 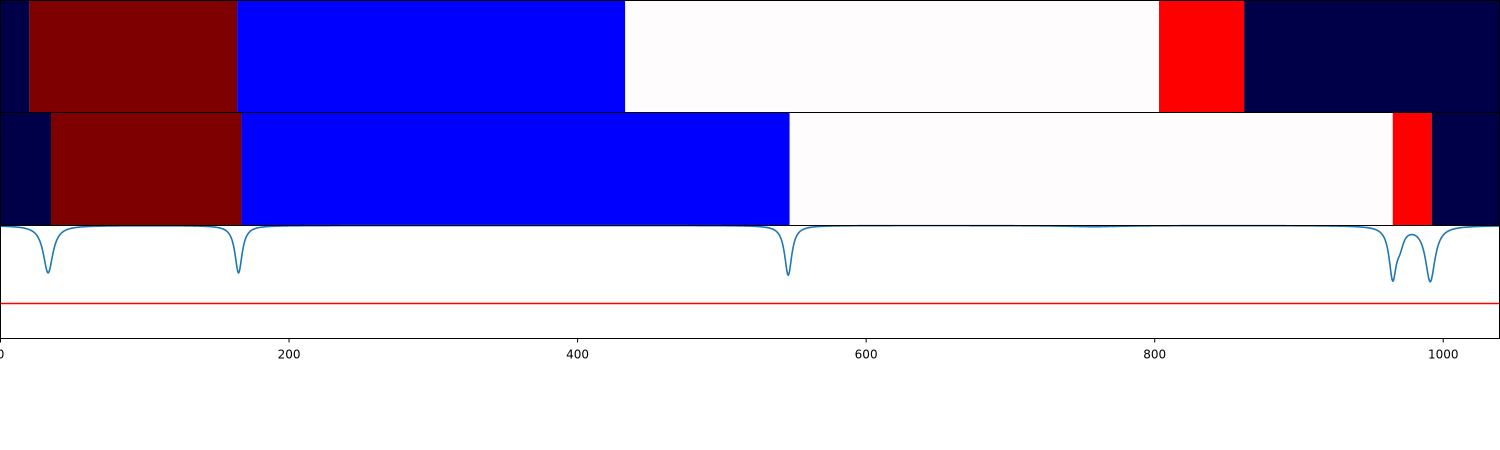 What do you see at coordinates (2, 355) in the screenshot?
I see `x-tick-label: 0` at bounding box center [2, 355].